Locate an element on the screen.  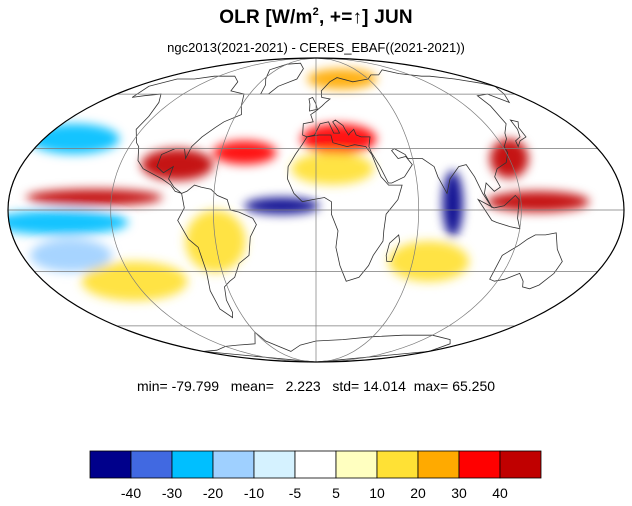
anomaly-north-atlantic is located at coordinates (245, 152).